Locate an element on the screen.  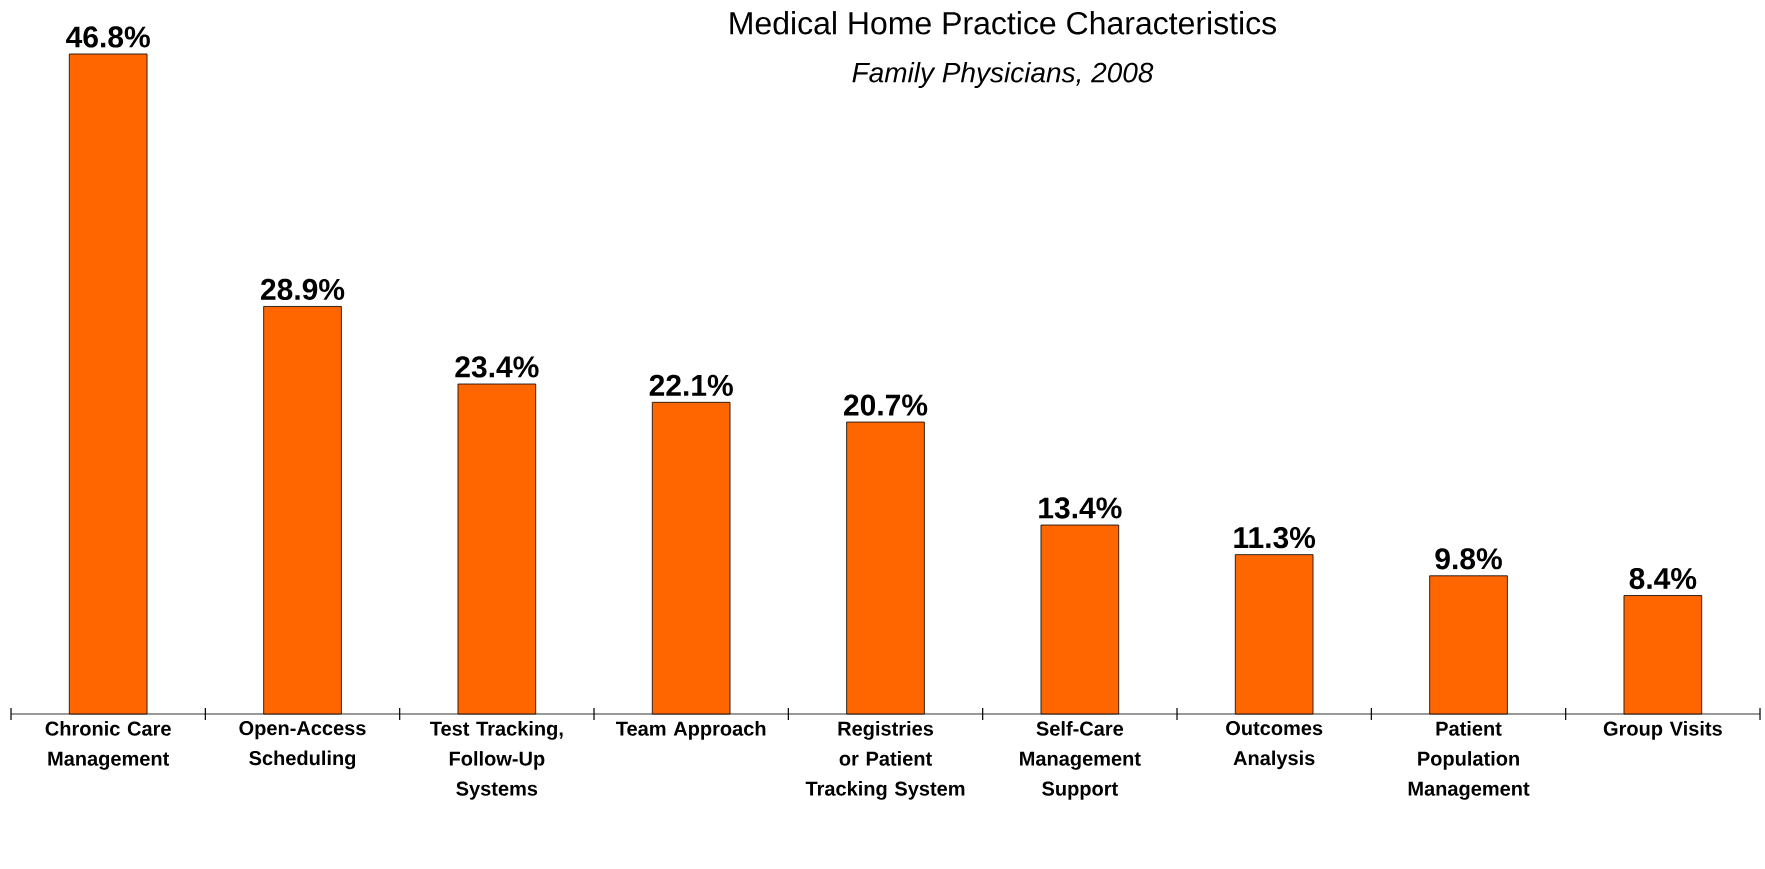
x-tick-label: Self-Care Management Support is located at coordinates (1080, 760).